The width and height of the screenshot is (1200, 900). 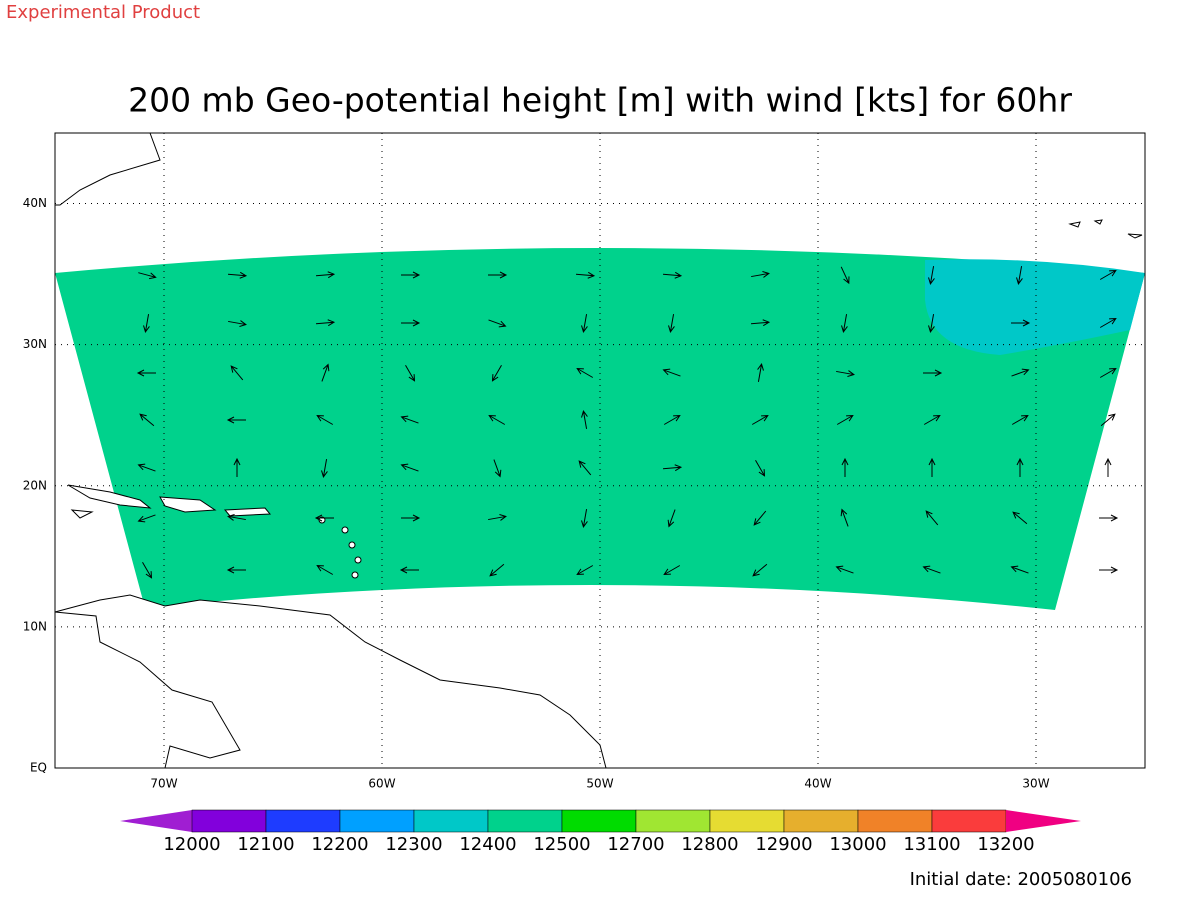 What do you see at coordinates (413, 844) in the screenshot?
I see `colorbar-label: 12300` at bounding box center [413, 844].